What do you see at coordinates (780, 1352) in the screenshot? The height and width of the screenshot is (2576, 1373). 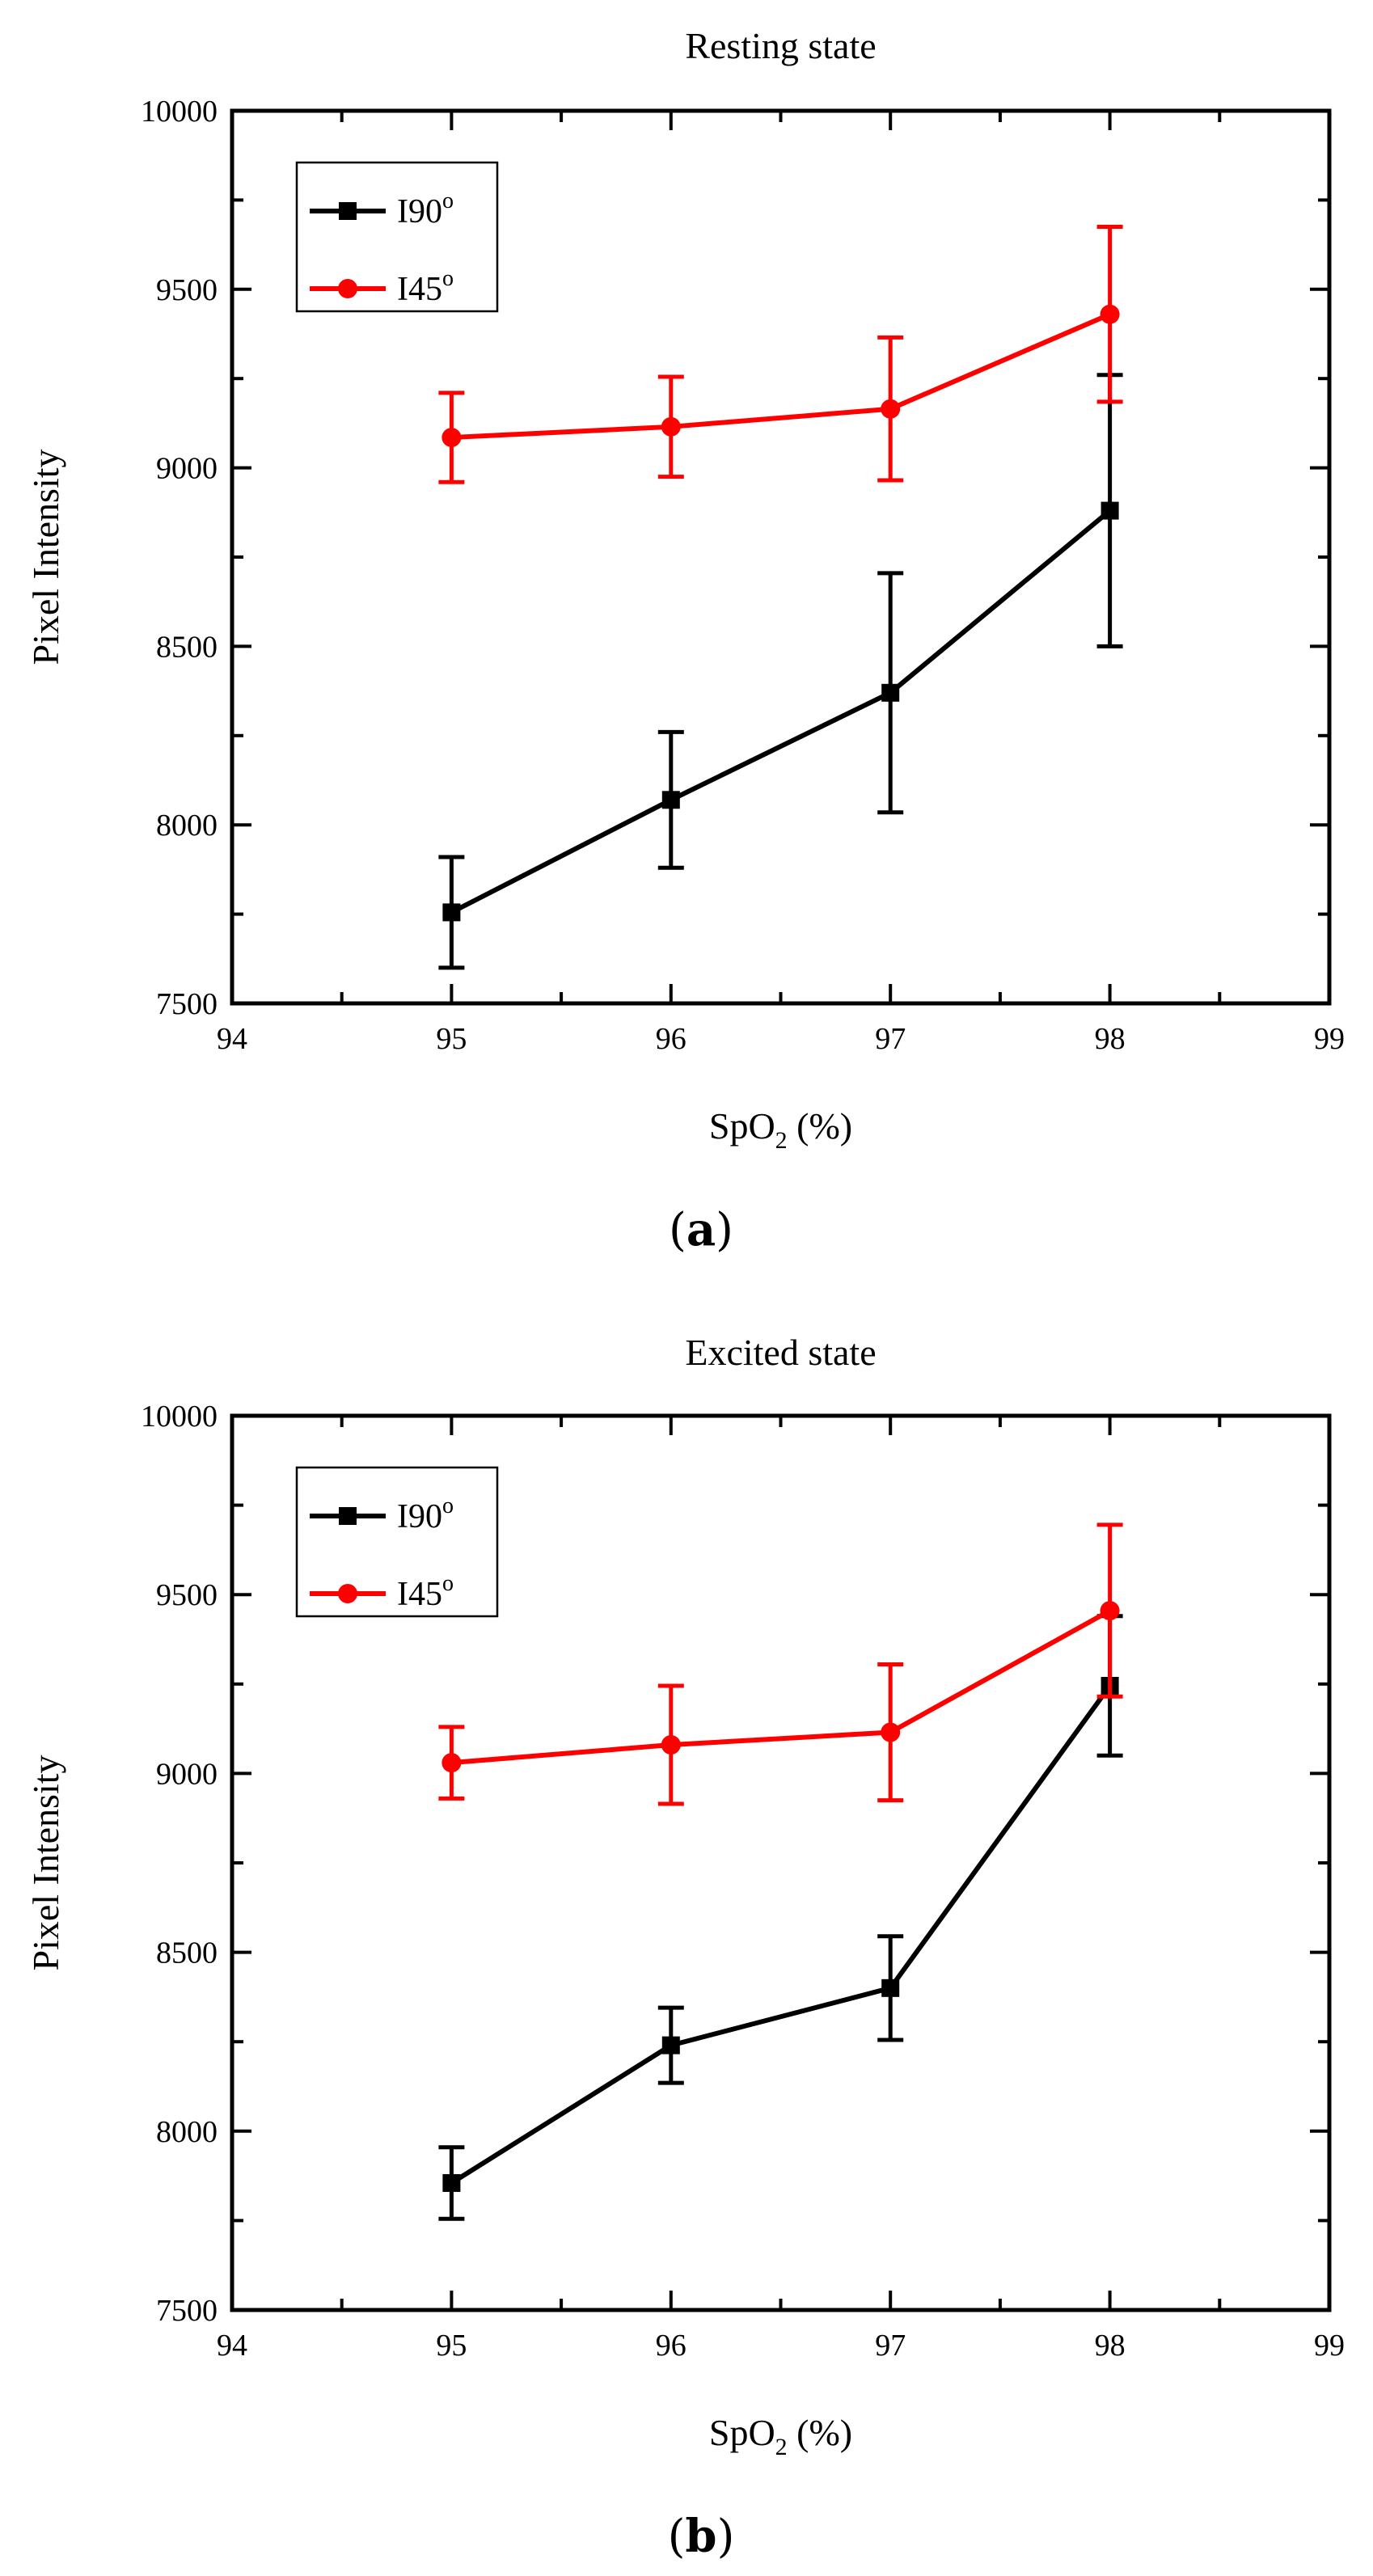 I see `chart-title: Excited state` at bounding box center [780, 1352].